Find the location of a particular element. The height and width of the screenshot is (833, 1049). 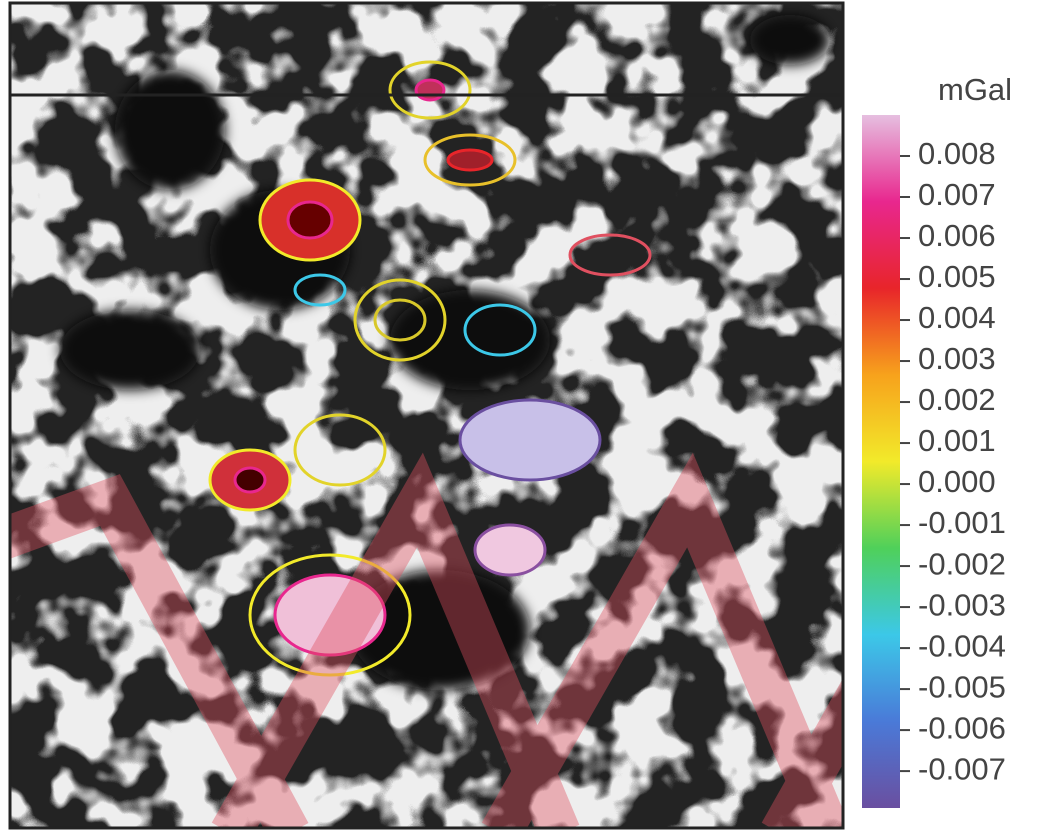

colorbar-tick-label: 0.002 is located at coordinates (957, 399).